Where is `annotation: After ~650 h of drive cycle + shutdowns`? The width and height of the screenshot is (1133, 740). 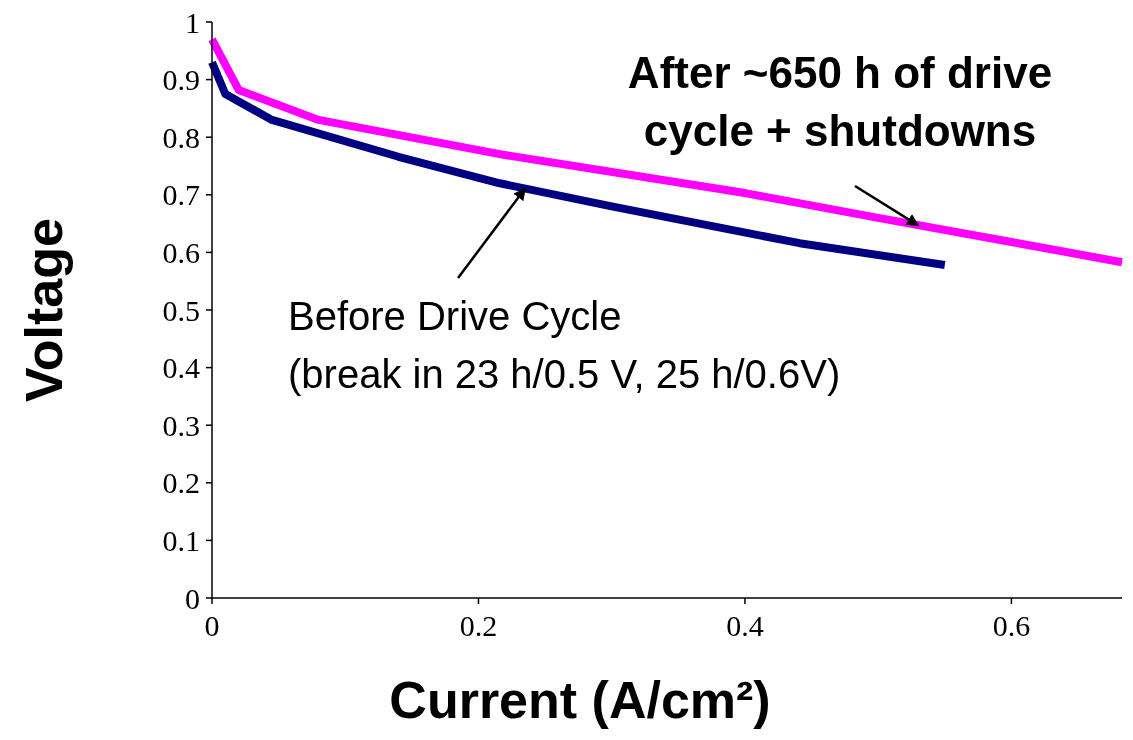
annotation: After ~650 h of drive cycle + shutdowns is located at coordinates (840, 101).